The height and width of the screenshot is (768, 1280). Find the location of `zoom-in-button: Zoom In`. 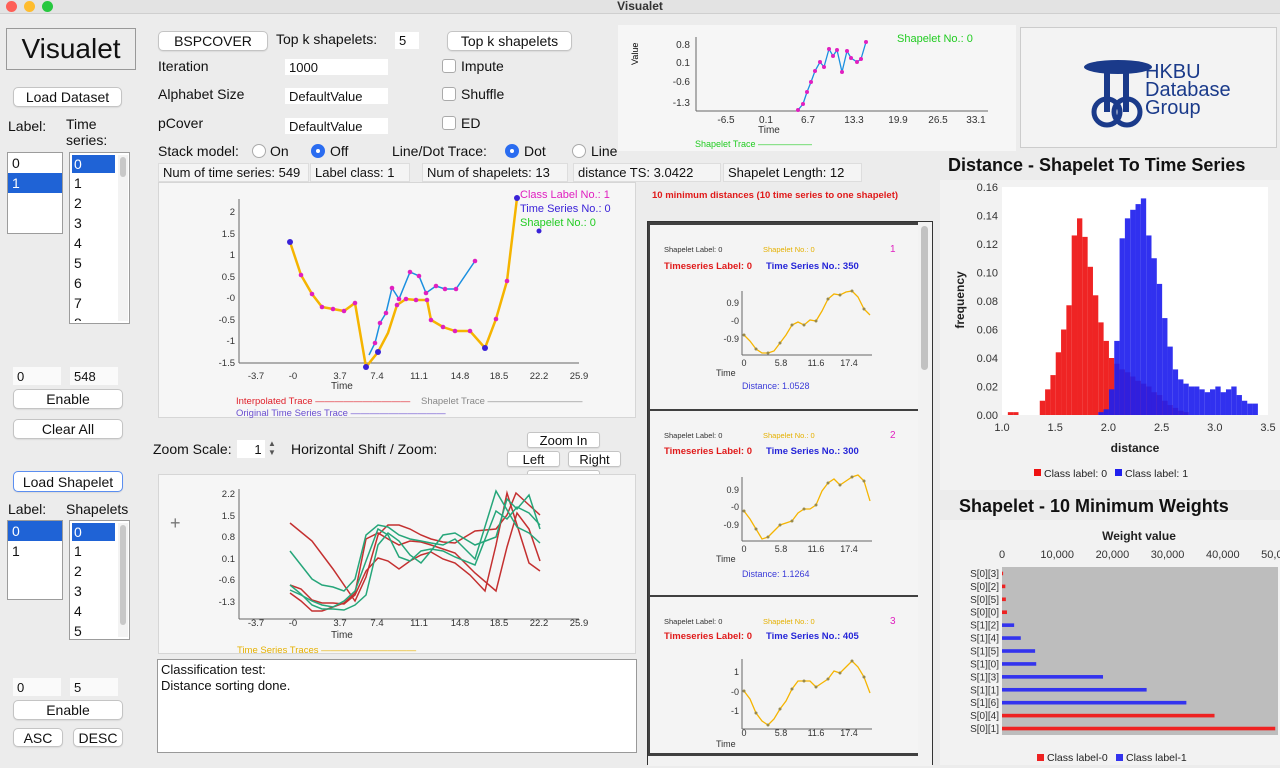

zoom-in-button: Zoom In is located at coordinates (563, 440).